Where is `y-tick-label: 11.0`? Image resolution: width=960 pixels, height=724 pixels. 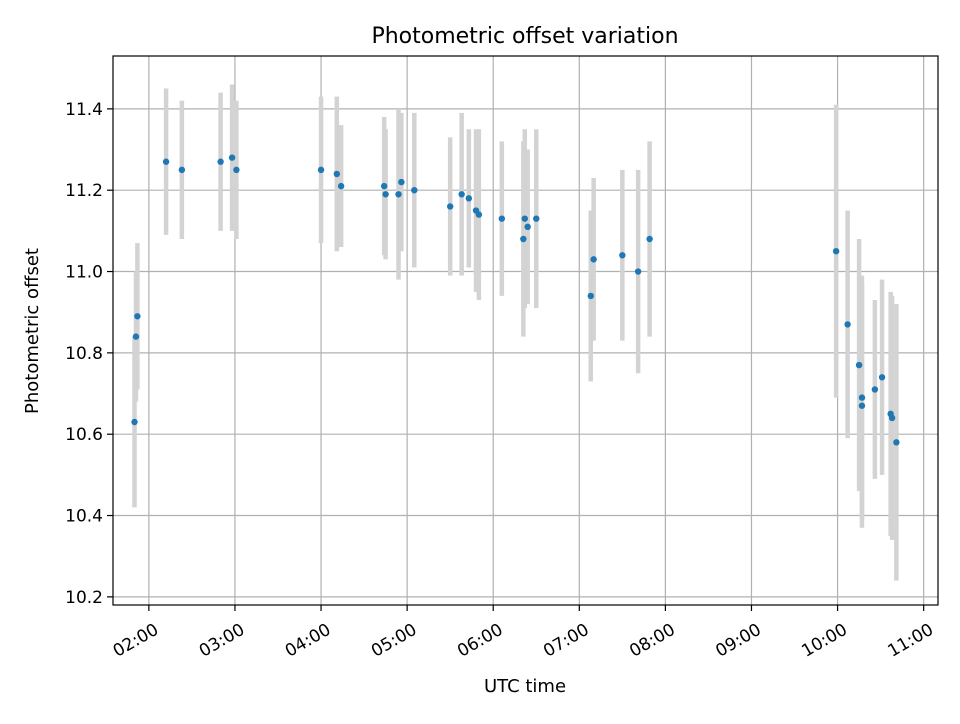
y-tick-label: 11.0 is located at coordinates (84, 273).